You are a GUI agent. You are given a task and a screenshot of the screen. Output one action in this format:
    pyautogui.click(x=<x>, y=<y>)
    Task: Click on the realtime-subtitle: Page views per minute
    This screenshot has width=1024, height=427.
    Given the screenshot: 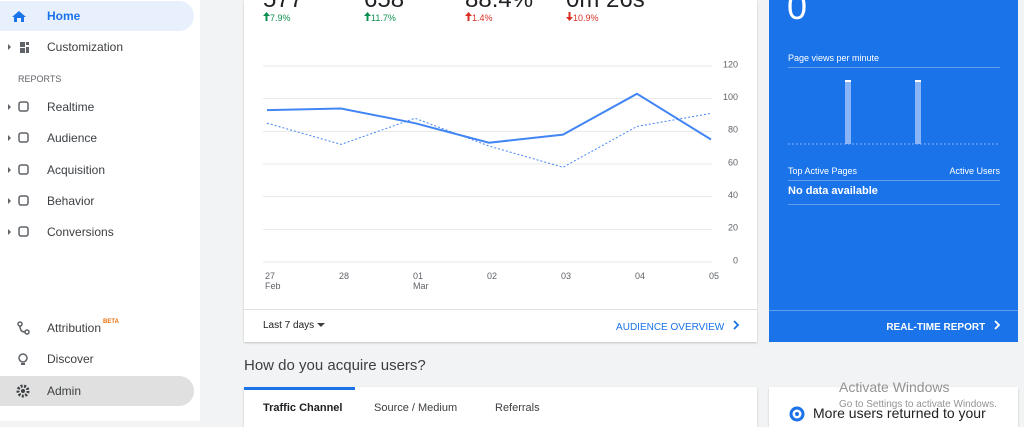 What is the action you would take?
    pyautogui.click(x=834, y=58)
    